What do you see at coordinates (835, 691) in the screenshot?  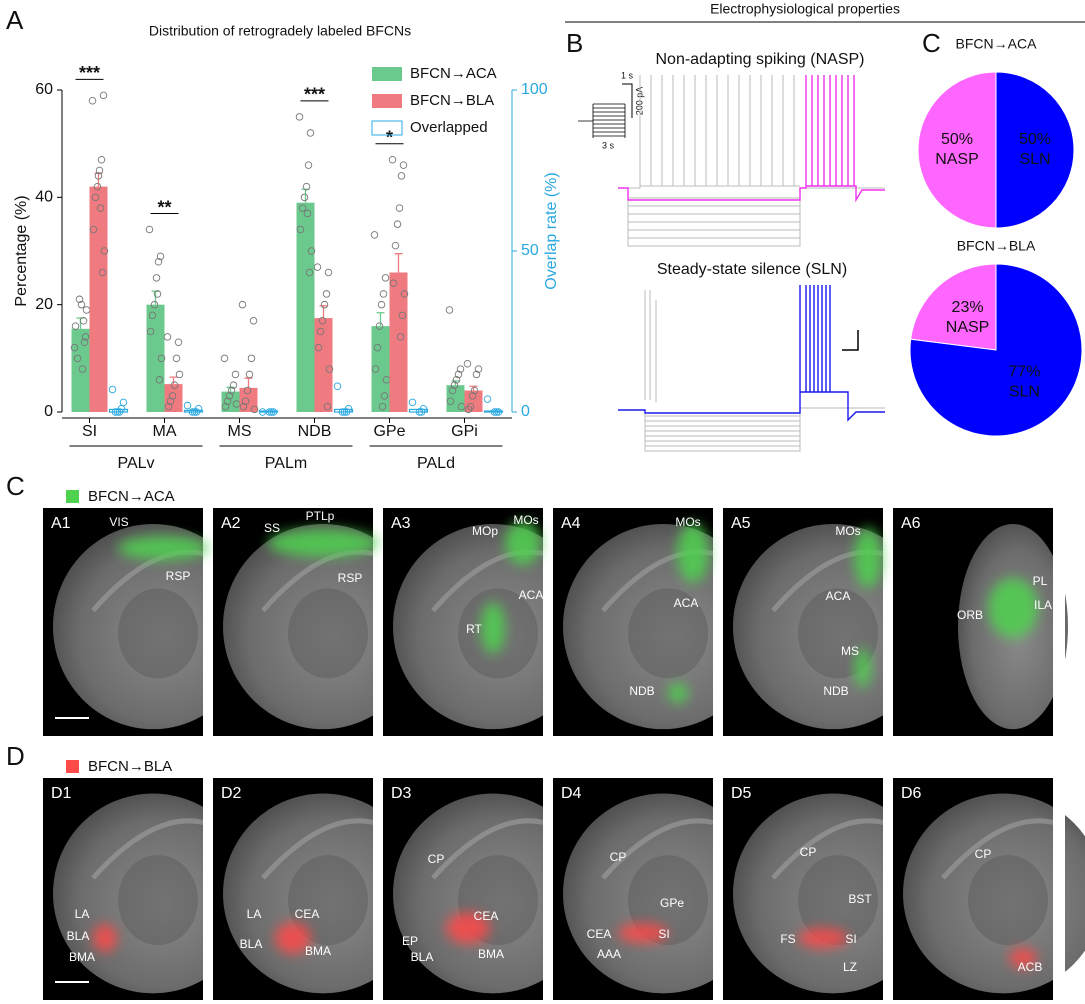 I see `region-label: NDB` at bounding box center [835, 691].